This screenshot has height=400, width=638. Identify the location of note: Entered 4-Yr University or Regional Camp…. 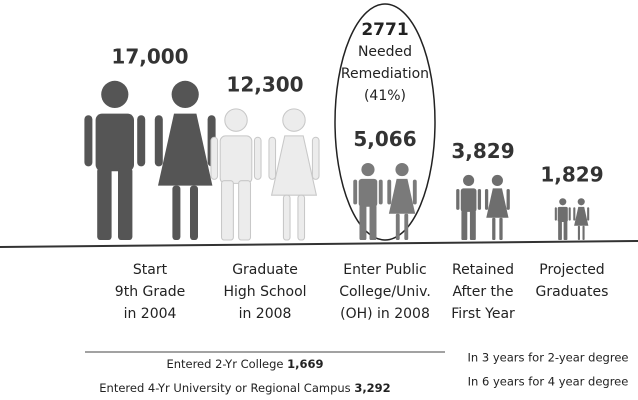
(244, 388).